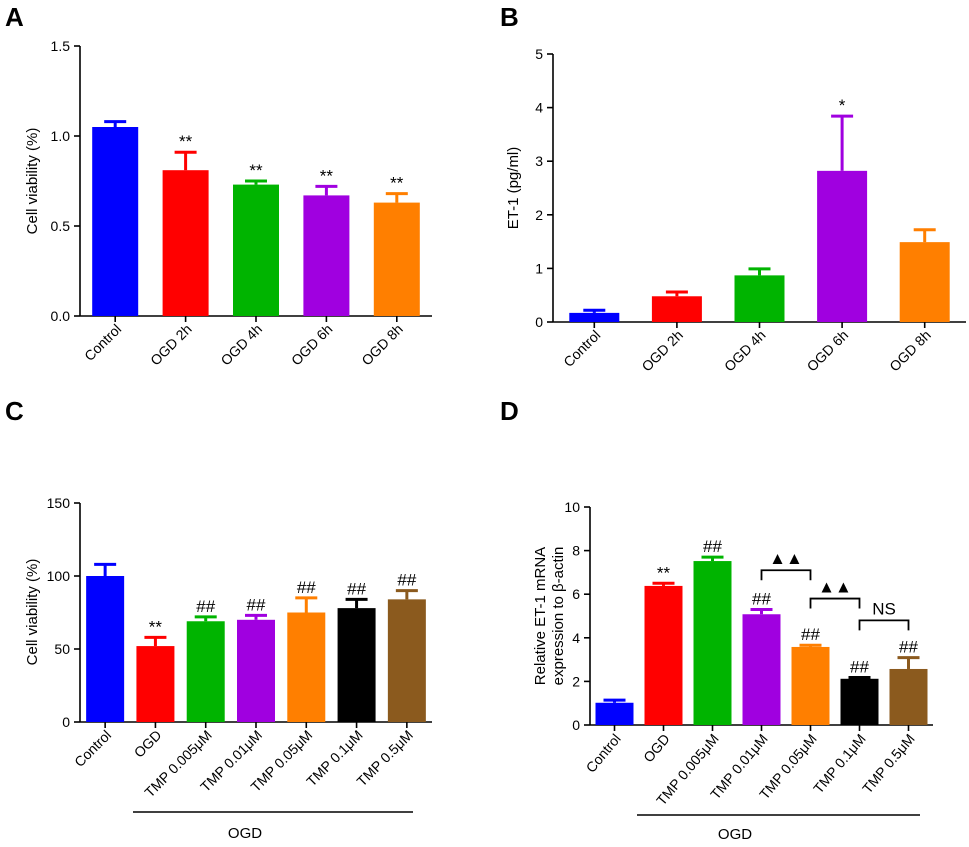 This screenshot has width=969, height=847. Describe the element at coordinates (539, 54) in the screenshot. I see `y-tick-label: 5` at that location.